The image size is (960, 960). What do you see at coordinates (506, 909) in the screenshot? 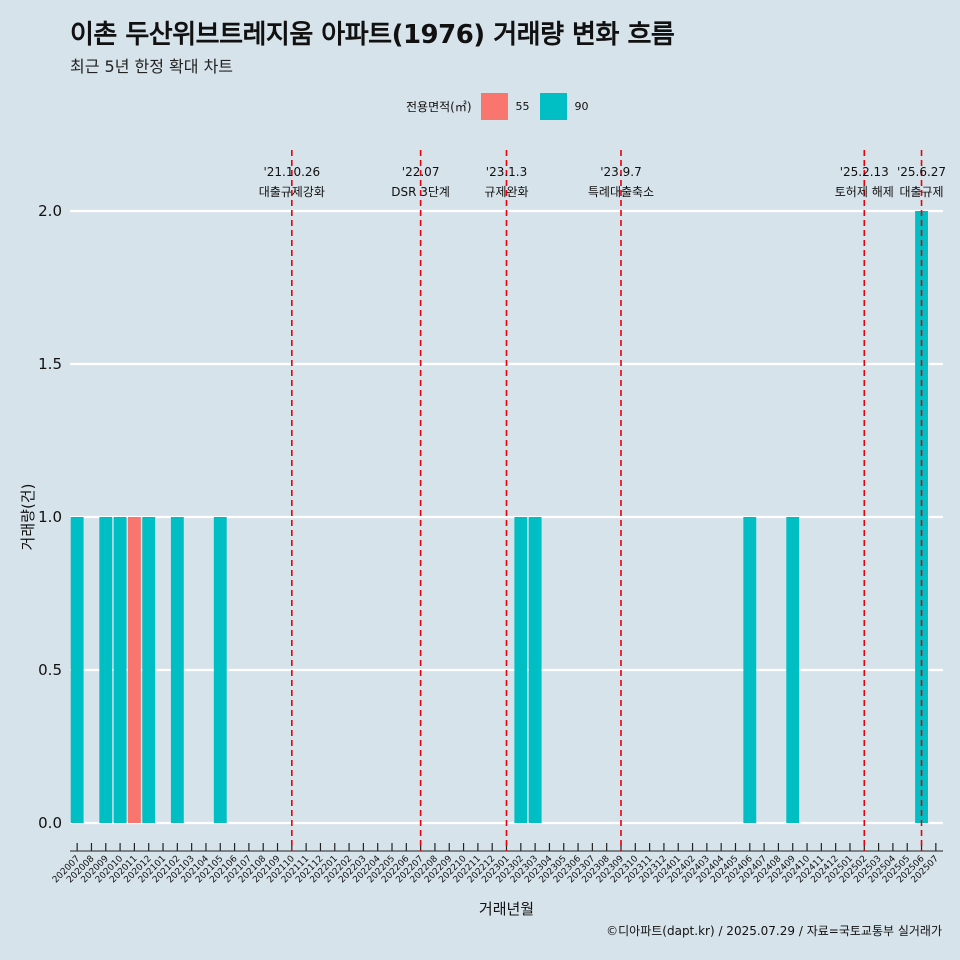
I see `x-axis-title: 거래년월` at bounding box center [506, 909].